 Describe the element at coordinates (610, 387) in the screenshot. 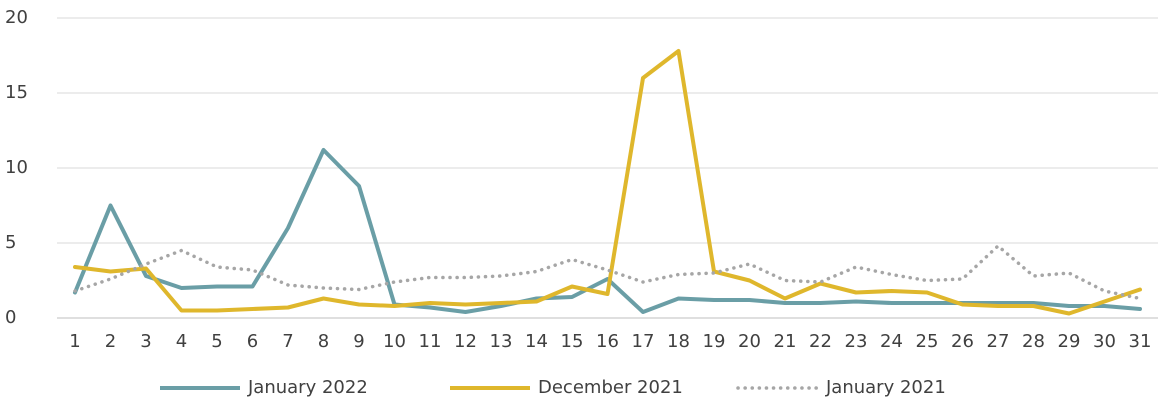

I see `legend-label: December 2021` at that location.